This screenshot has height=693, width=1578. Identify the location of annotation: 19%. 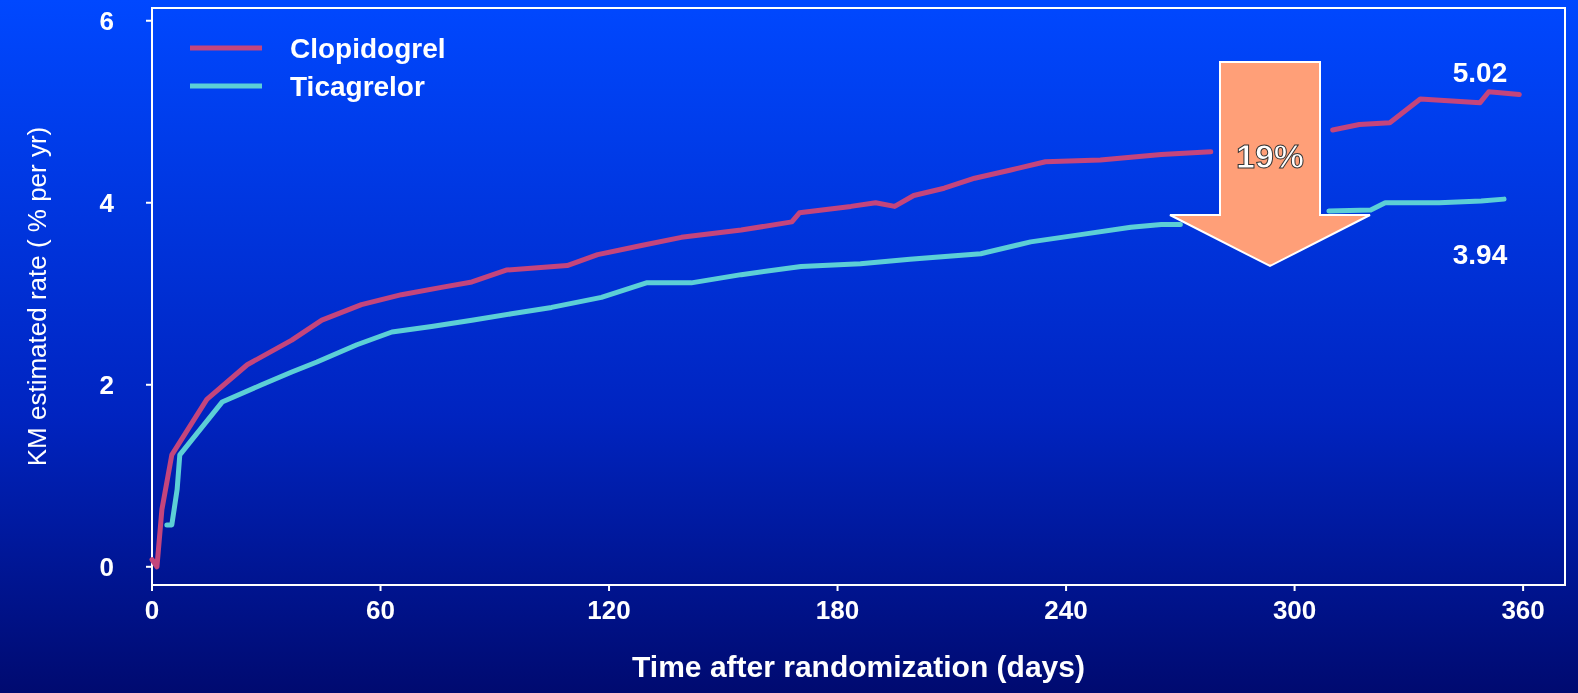
(1270, 156).